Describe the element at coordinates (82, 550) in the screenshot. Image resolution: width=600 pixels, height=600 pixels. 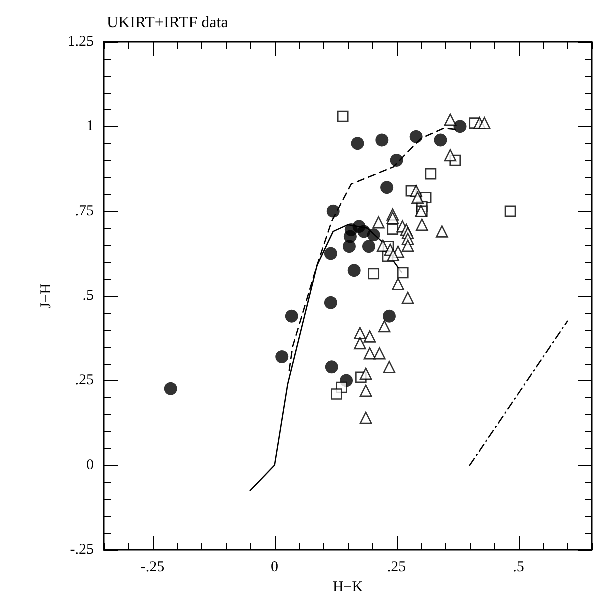
I see `y-tick-label: -.25` at that location.